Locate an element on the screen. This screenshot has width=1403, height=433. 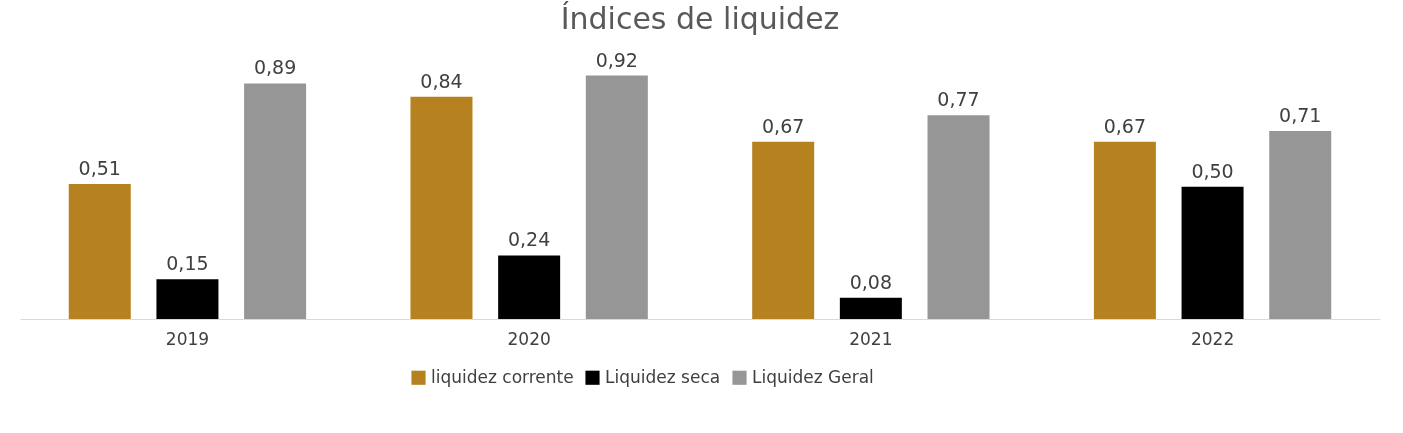
data-label: 0,77 is located at coordinates (958, 99).